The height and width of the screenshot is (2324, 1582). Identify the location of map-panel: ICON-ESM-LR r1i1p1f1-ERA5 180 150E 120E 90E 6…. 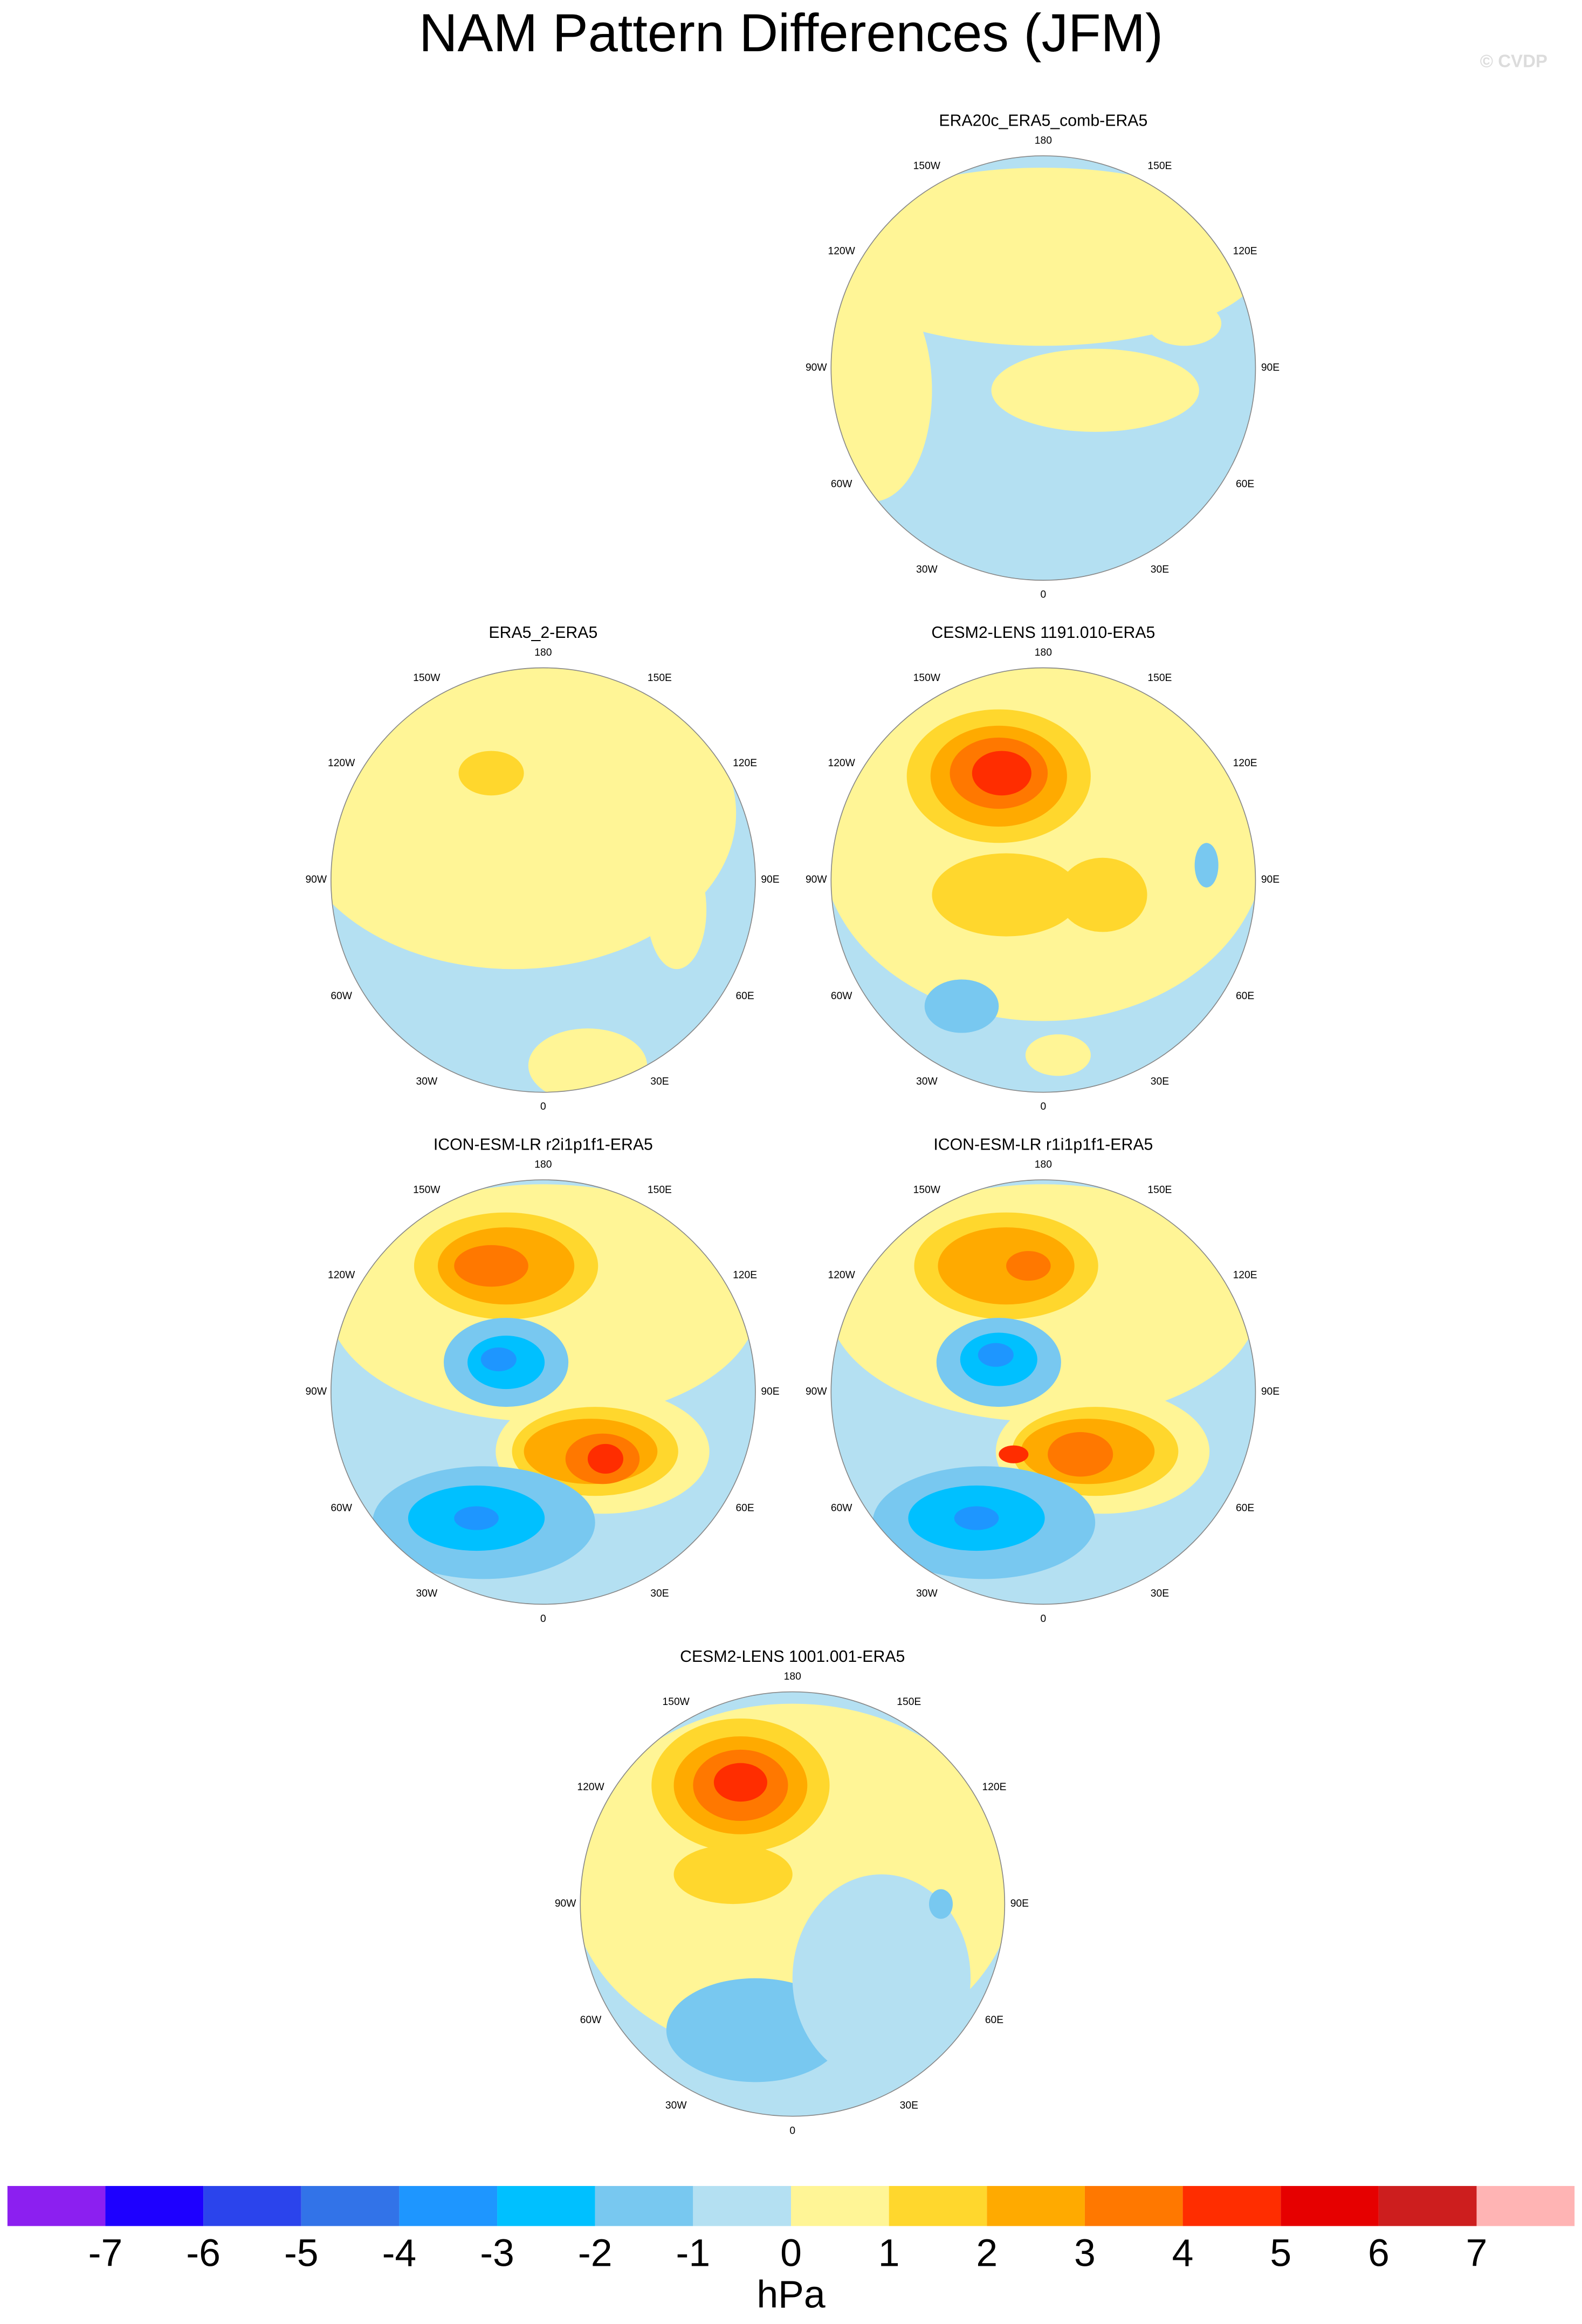
(1043, 1380).